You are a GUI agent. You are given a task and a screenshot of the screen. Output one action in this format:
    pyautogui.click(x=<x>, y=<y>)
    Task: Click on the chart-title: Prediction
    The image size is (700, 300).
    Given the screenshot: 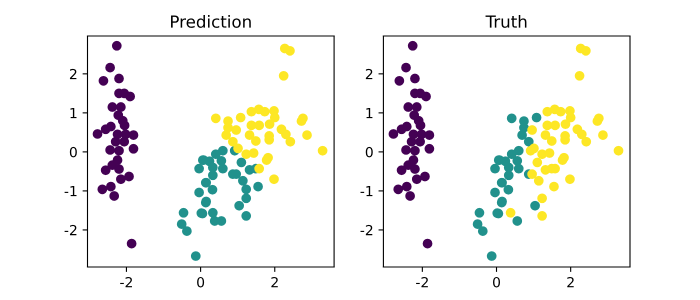 What is the action you would take?
    pyautogui.click(x=211, y=21)
    